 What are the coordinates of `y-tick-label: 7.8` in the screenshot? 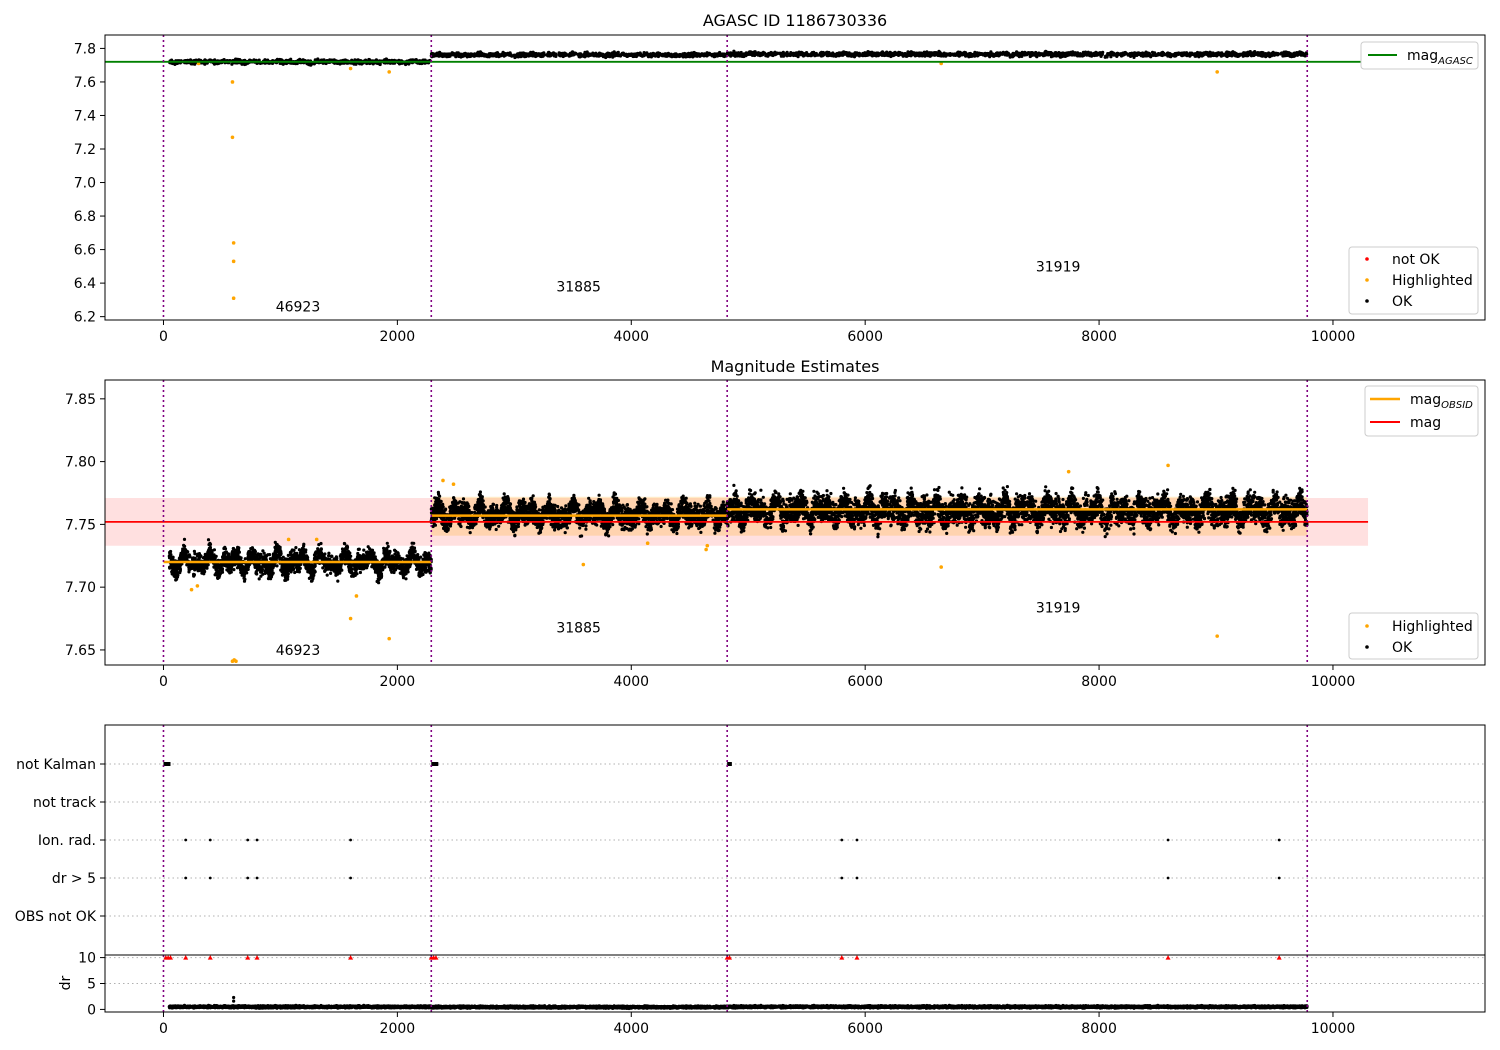 It's located at (85, 49).